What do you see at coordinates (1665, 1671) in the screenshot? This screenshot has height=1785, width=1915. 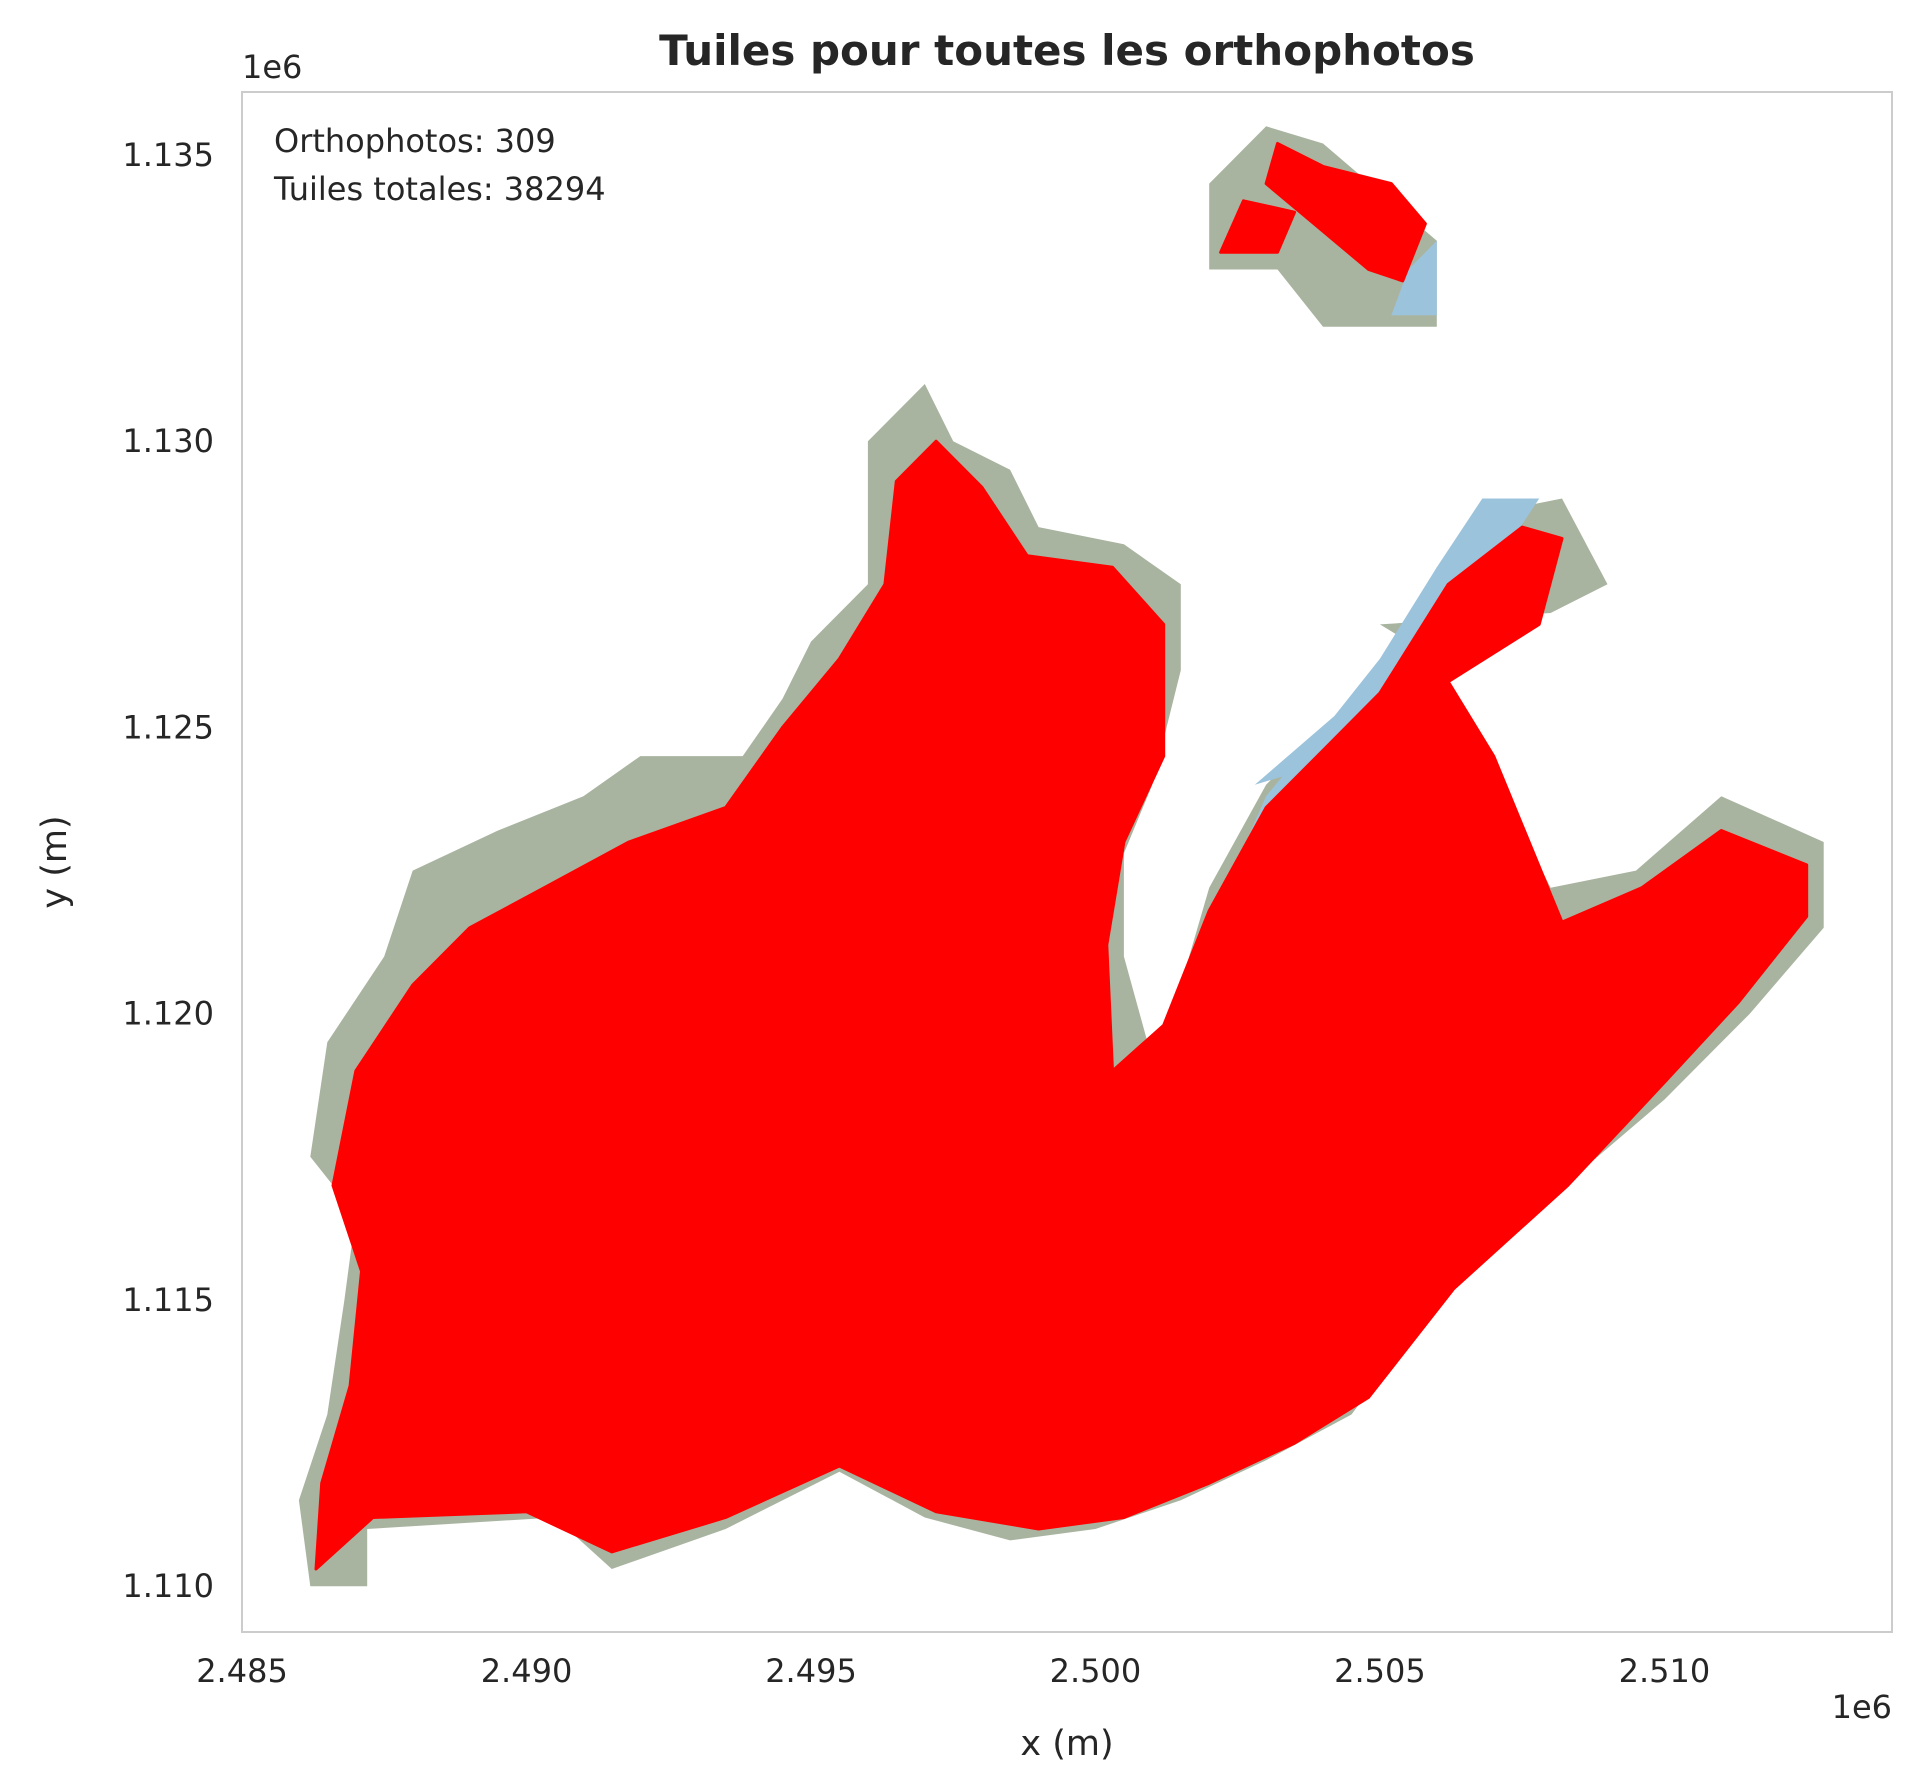 I see `x-tick-label: 2.510` at bounding box center [1665, 1671].